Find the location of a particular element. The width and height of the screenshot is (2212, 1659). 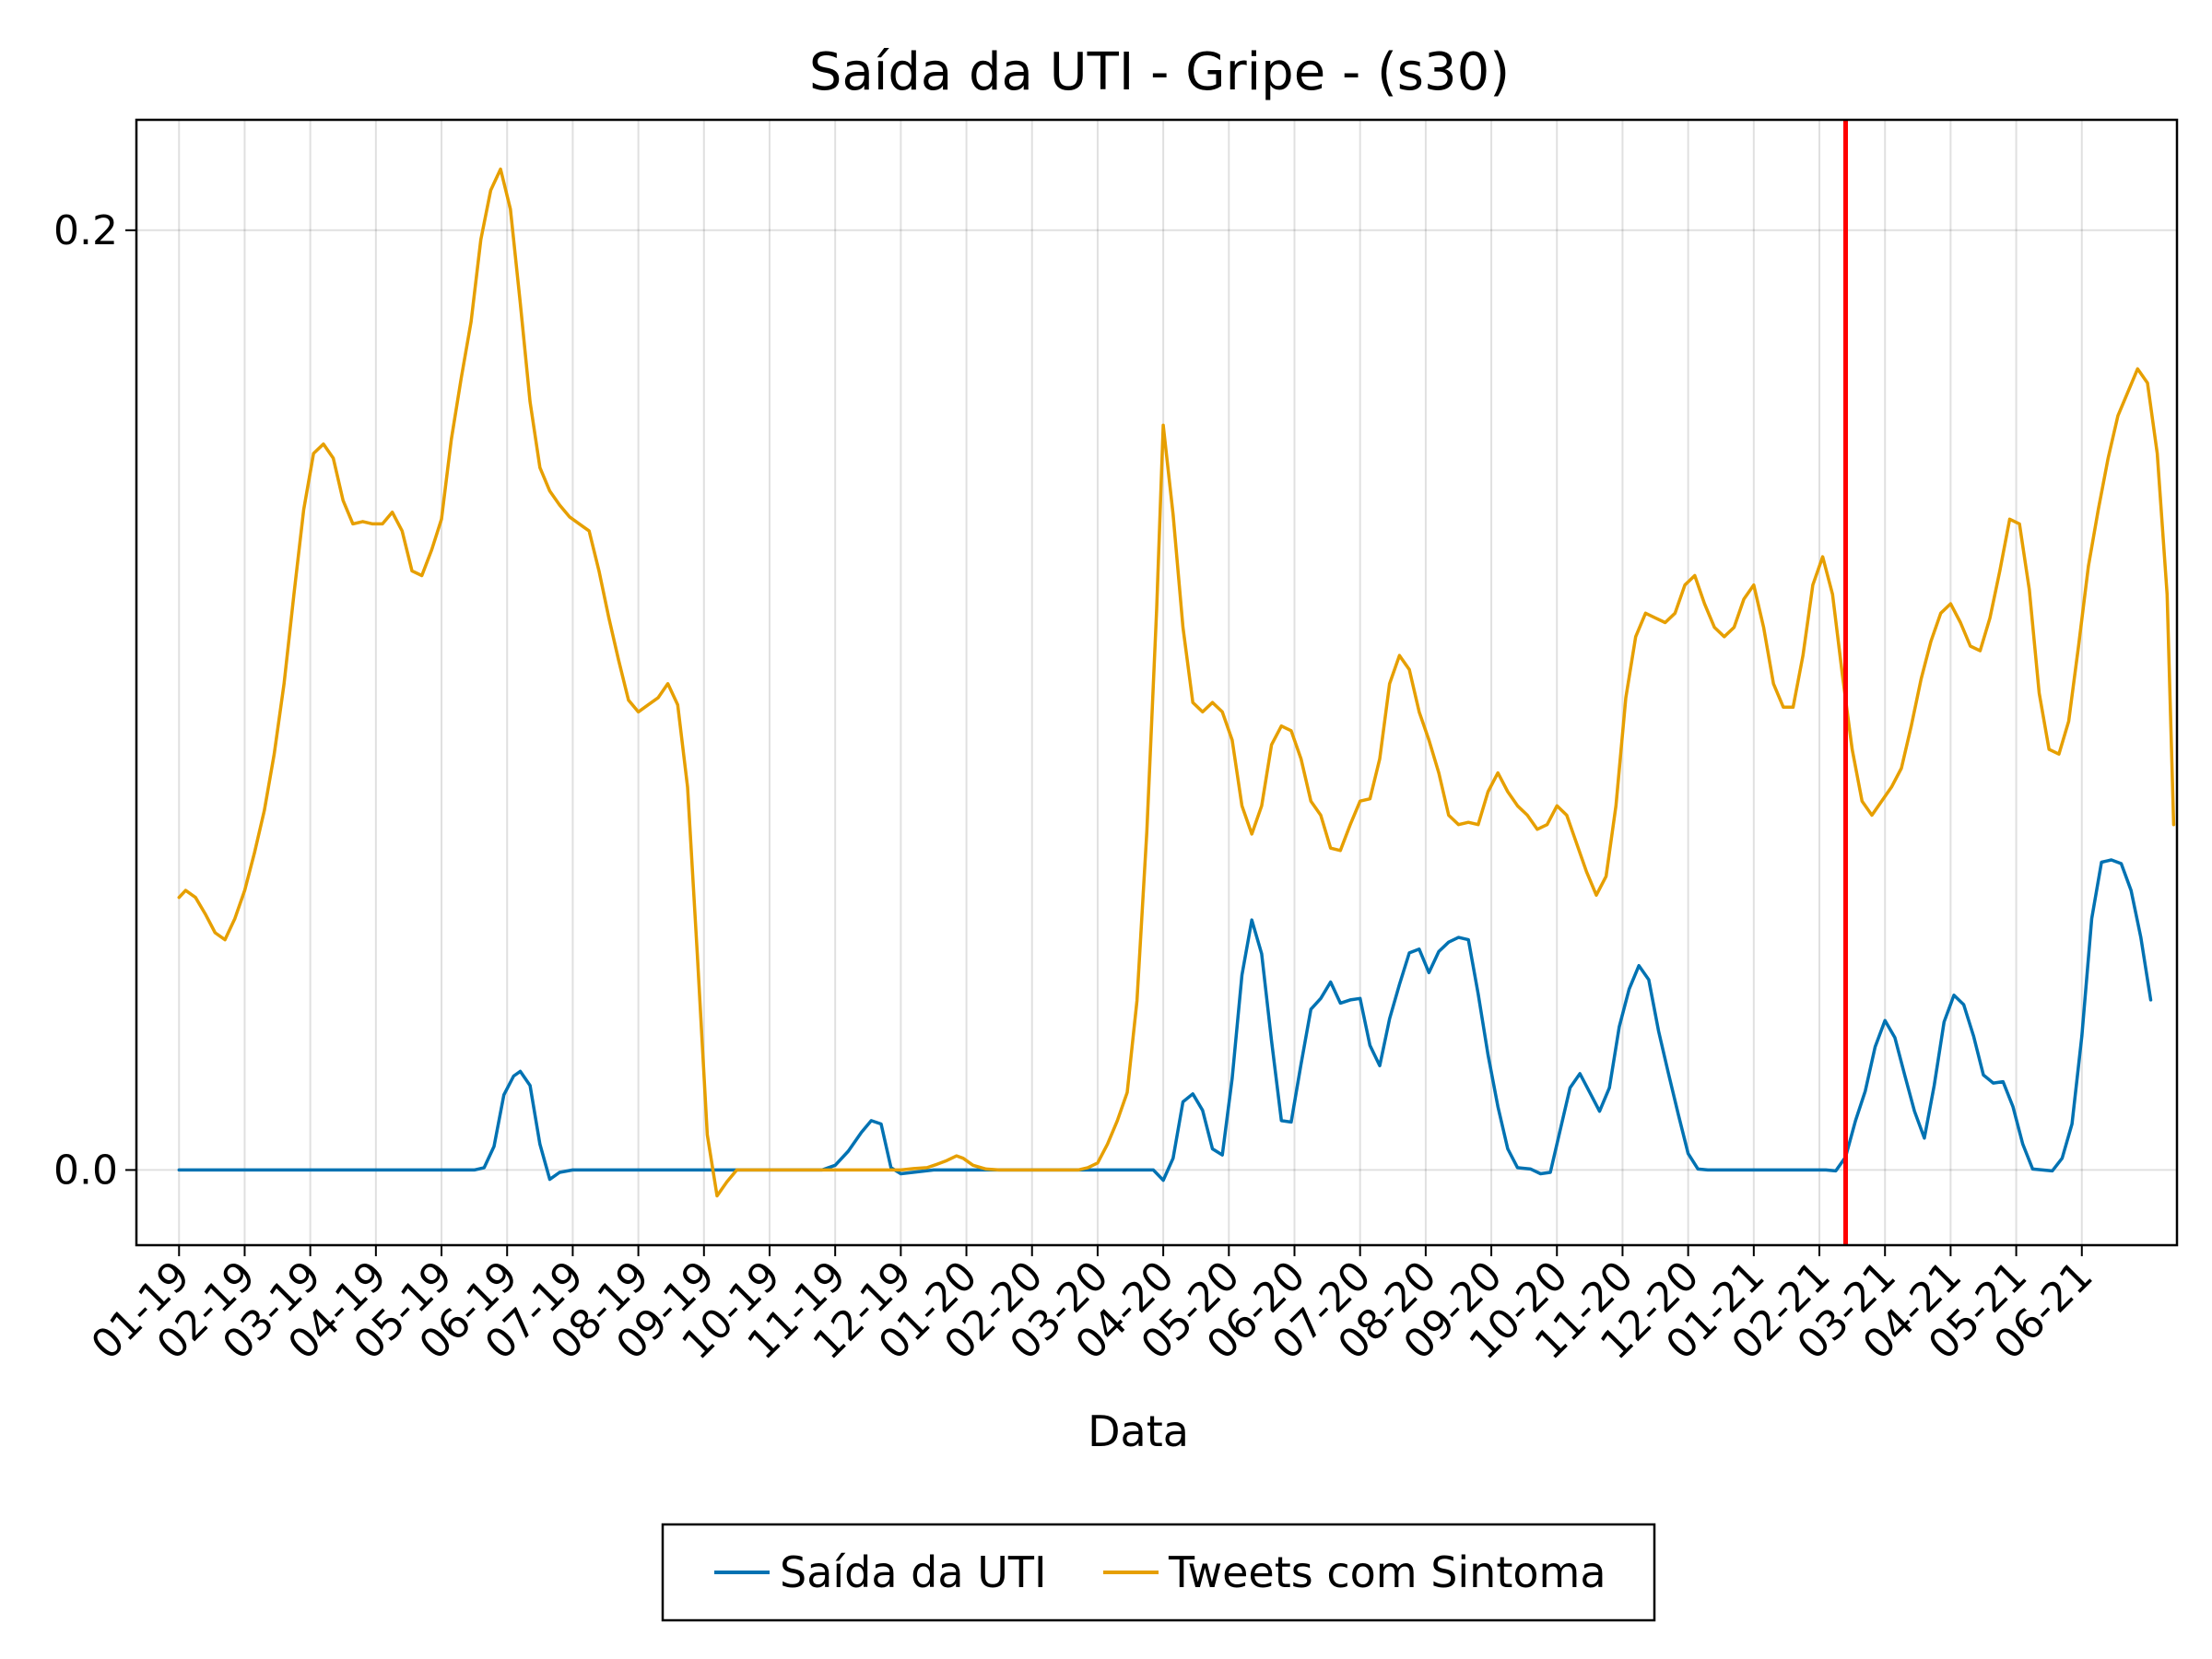

y-tick-label: 0.0 is located at coordinates (85, 1170).